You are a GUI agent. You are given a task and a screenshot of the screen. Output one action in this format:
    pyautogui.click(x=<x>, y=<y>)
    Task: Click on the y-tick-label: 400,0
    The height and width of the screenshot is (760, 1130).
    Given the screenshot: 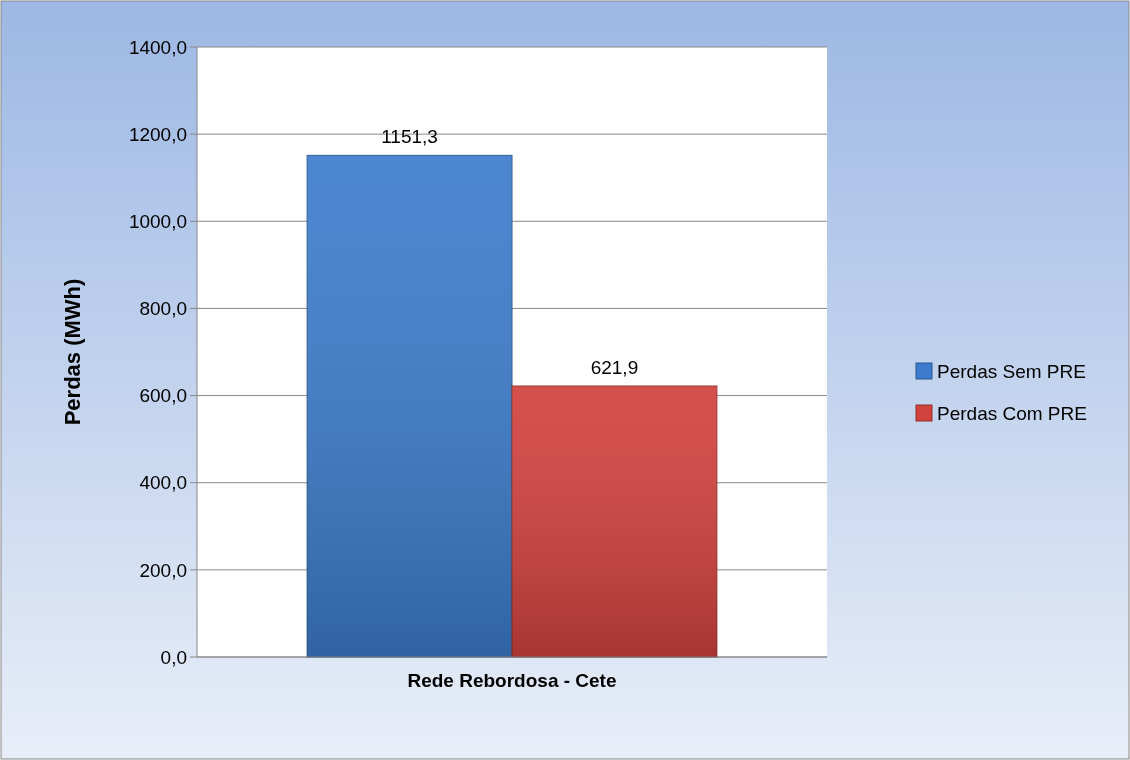 What is the action you would take?
    pyautogui.click(x=163, y=483)
    